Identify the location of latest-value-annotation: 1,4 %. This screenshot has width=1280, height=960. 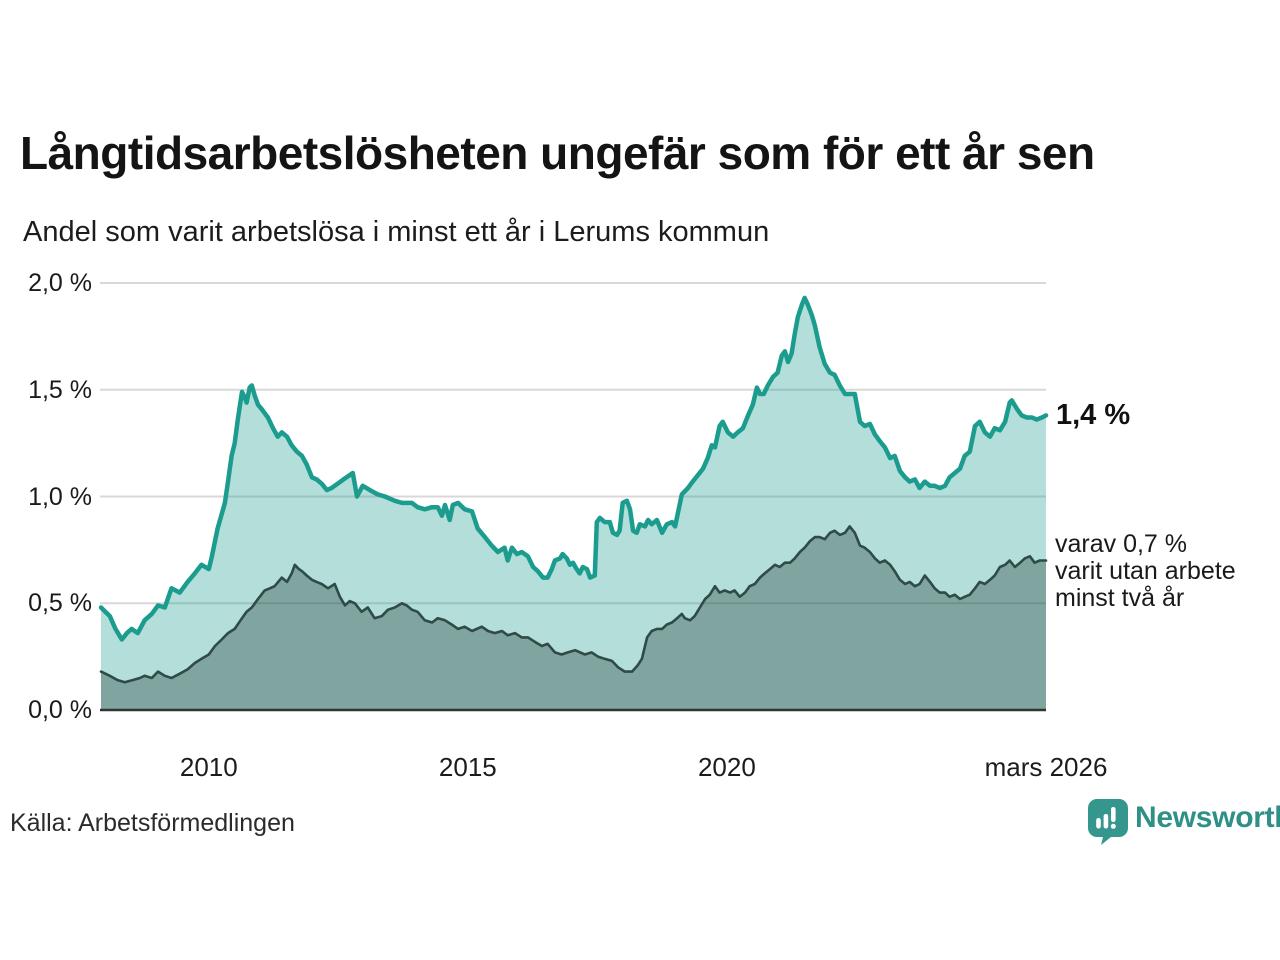
(1093, 415).